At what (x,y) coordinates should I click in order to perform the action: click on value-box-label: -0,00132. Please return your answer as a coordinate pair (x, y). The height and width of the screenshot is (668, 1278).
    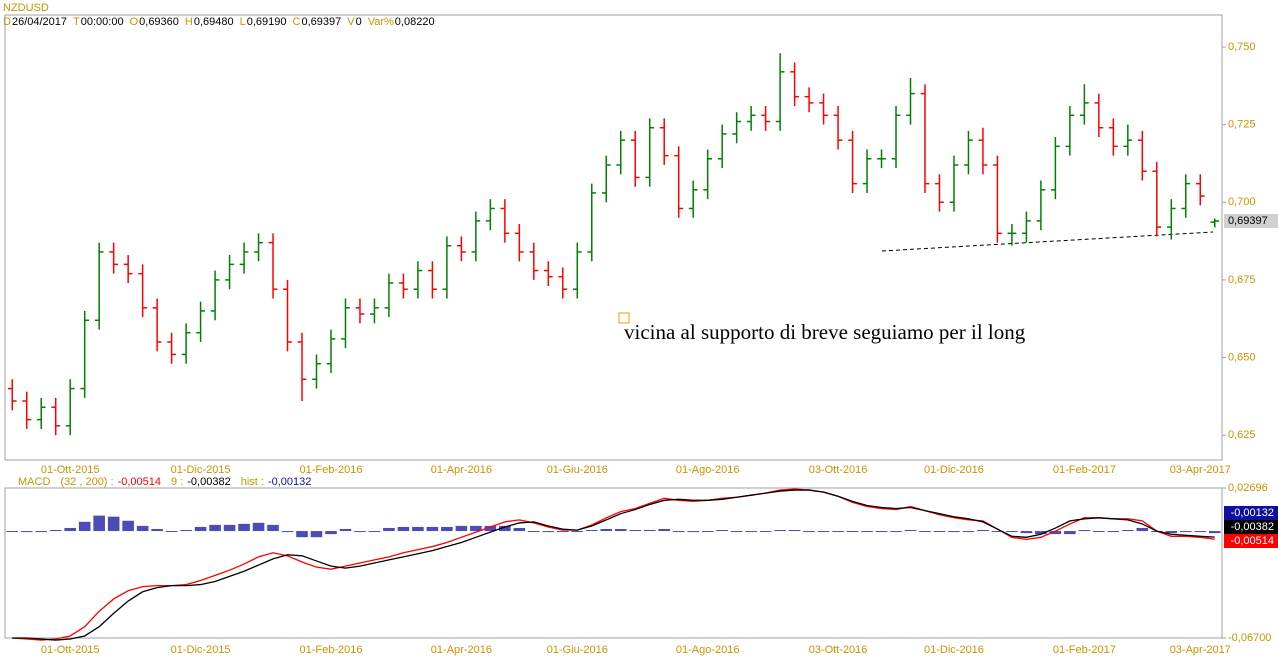
    Looking at the image, I should click on (1252, 513).